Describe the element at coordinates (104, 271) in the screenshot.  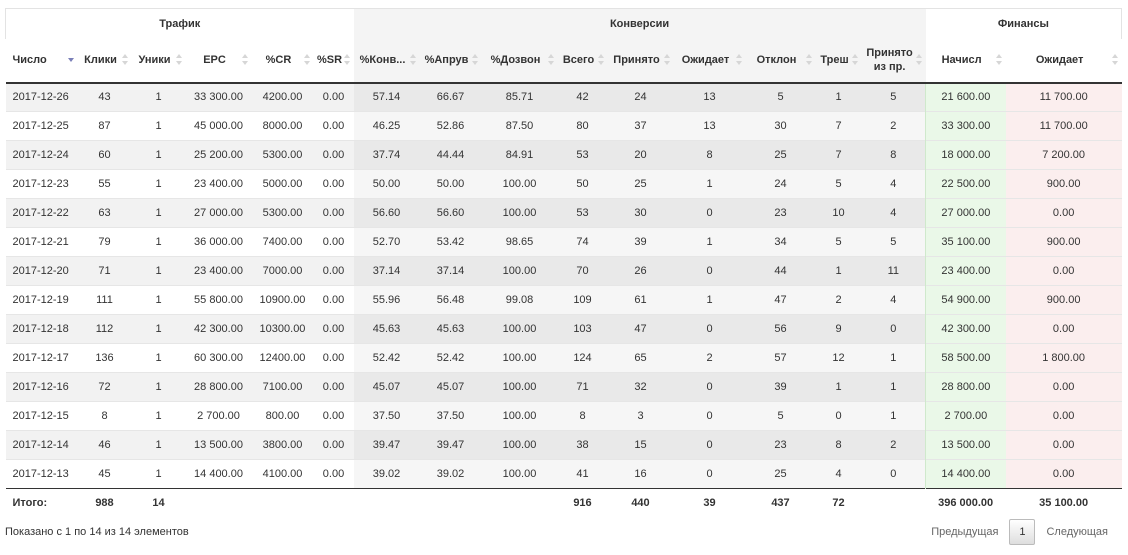
I see `cell-clicks: 71` at that location.